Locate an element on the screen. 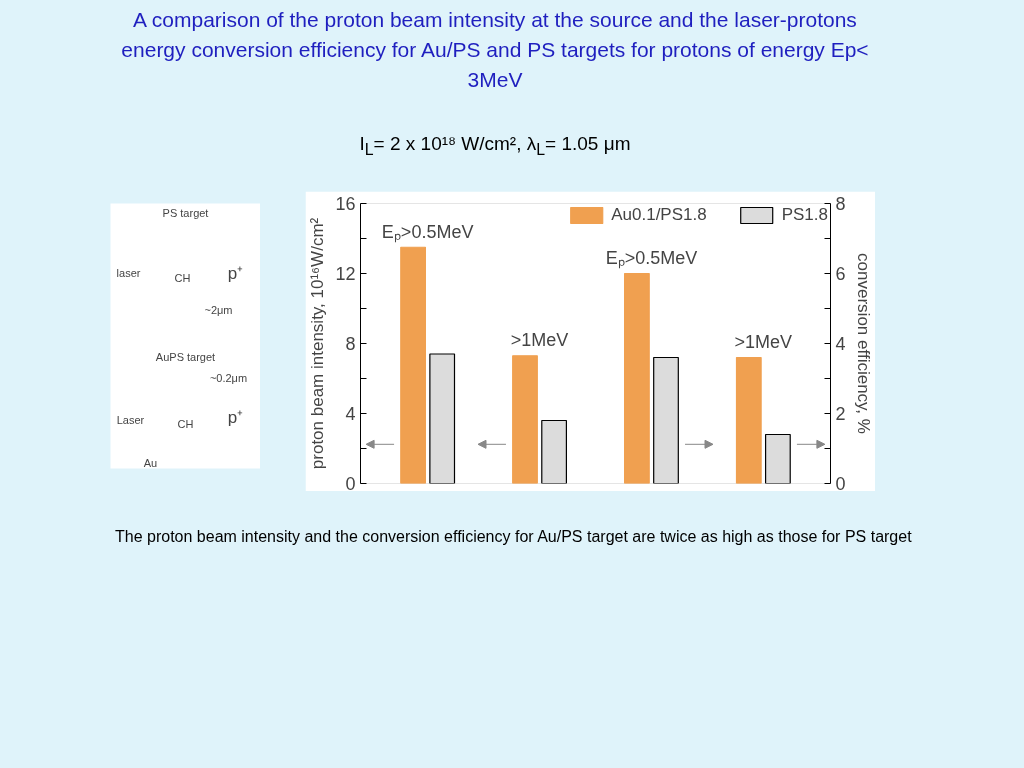 The height and width of the screenshot is (768, 1024). text: The proton beam intensity and the conversion efficiency for Au/PS target are twice as high as those for PS target is located at coordinates (513, 537).